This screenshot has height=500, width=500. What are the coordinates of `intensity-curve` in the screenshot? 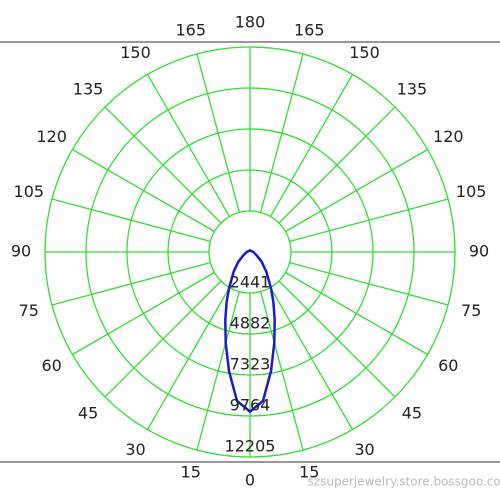 It's located at (250, 331).